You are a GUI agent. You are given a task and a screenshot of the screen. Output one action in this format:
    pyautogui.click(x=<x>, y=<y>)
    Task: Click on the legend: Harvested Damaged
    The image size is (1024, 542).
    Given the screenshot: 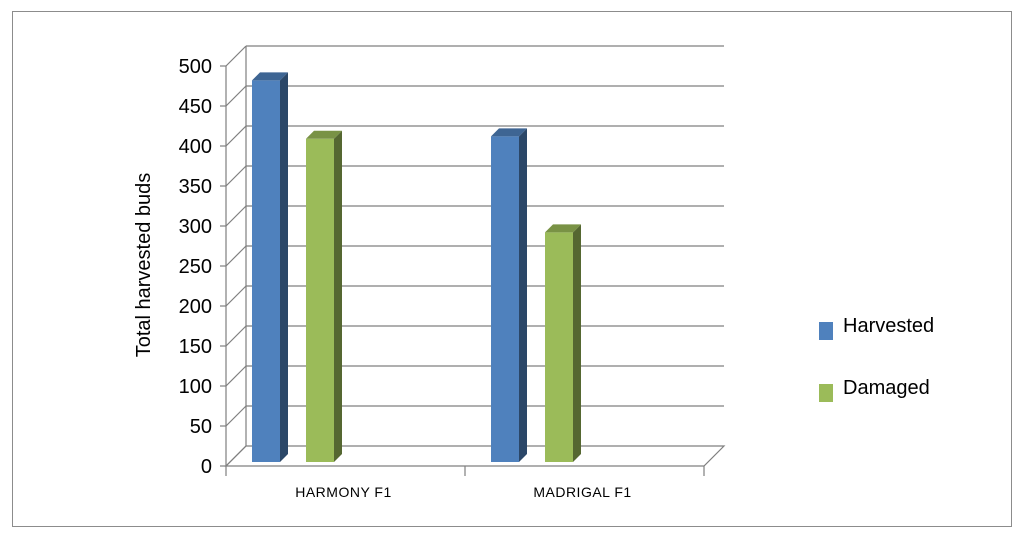 What is the action you would take?
    pyautogui.click(x=876, y=358)
    